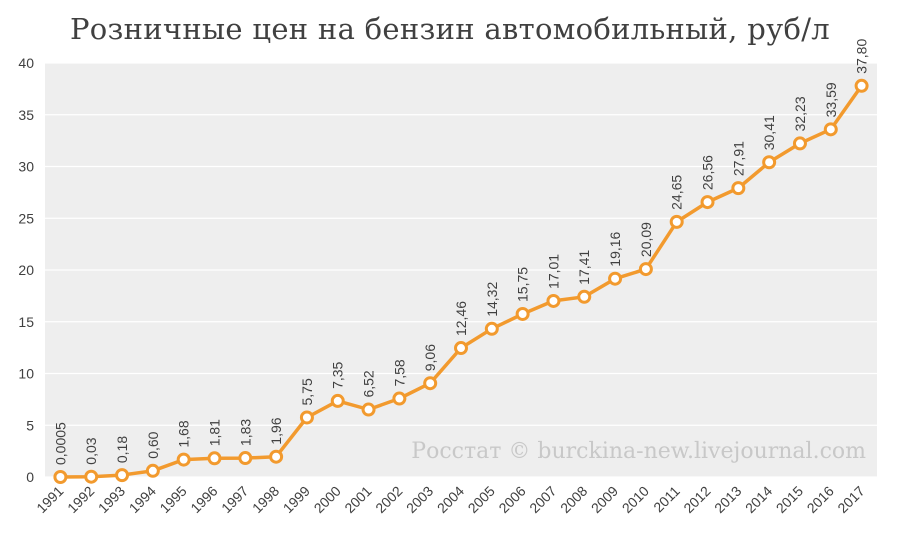 Image resolution: width=900 pixels, height=541 pixels. Describe the element at coordinates (26, 63) in the screenshot. I see `y-tick-label: 40` at that location.